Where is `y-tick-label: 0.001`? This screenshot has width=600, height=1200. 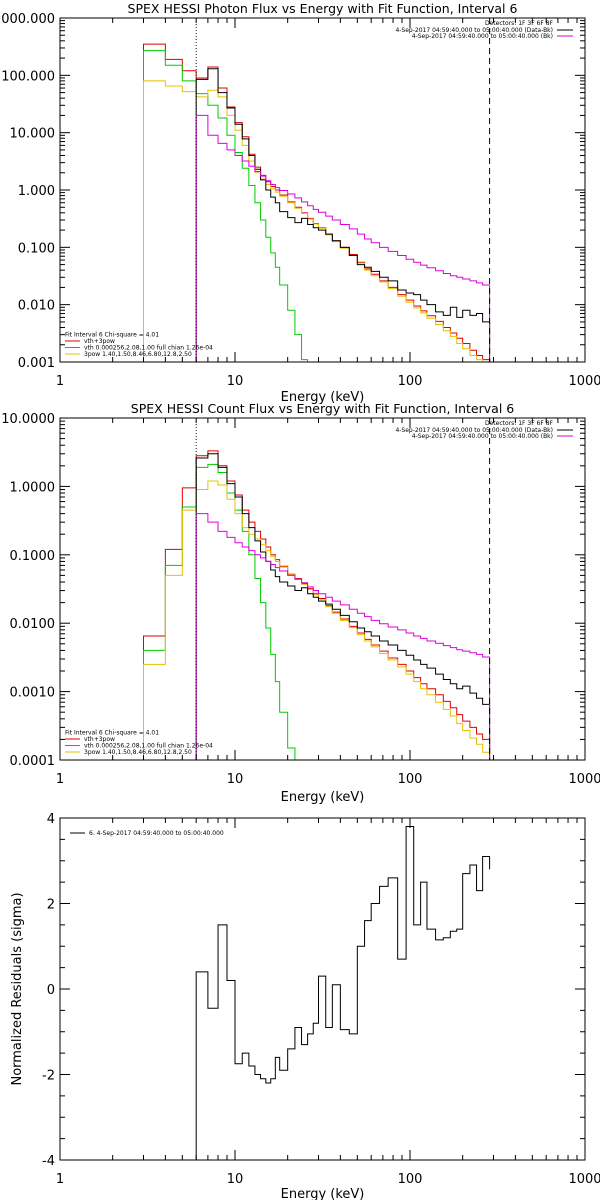
y-tick-label: 0.001 is located at coordinates (36, 363).